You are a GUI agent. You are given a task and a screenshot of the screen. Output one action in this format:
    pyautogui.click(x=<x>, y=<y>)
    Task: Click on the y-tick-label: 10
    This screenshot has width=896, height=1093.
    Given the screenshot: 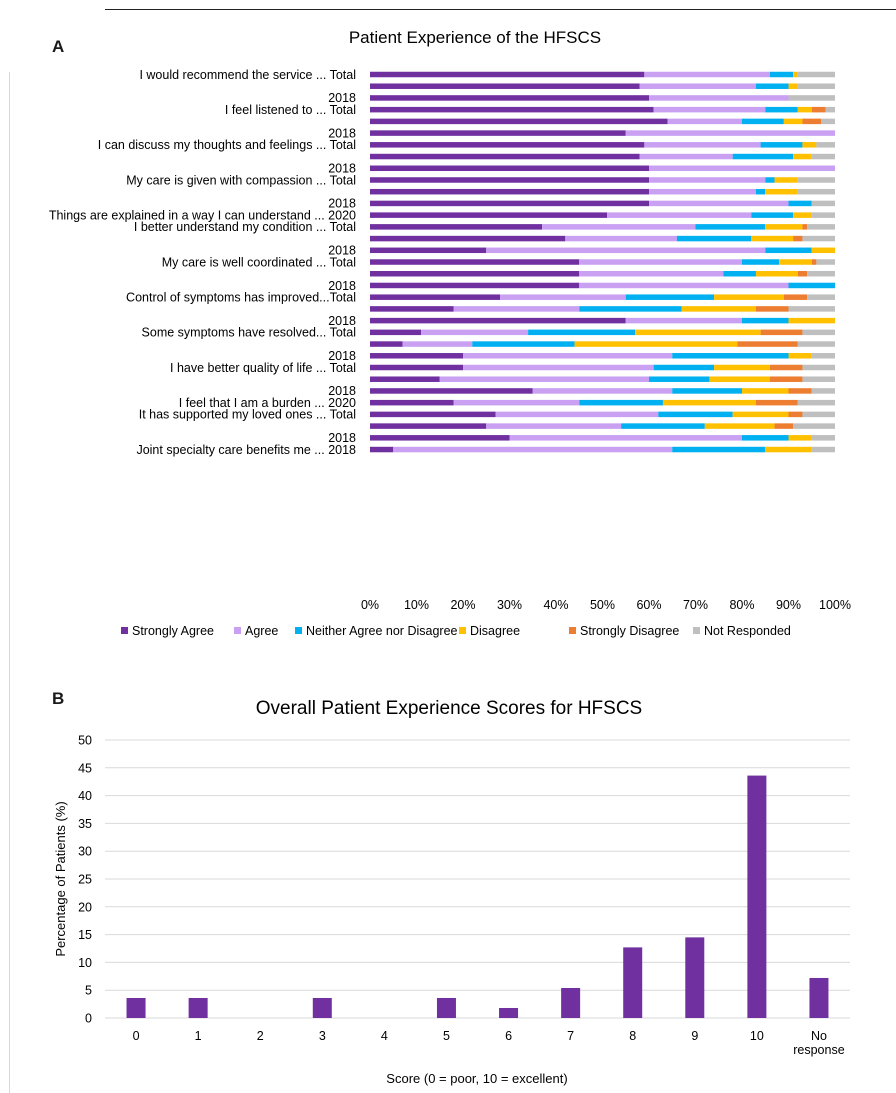 What is the action you would take?
    pyautogui.click(x=85, y=963)
    